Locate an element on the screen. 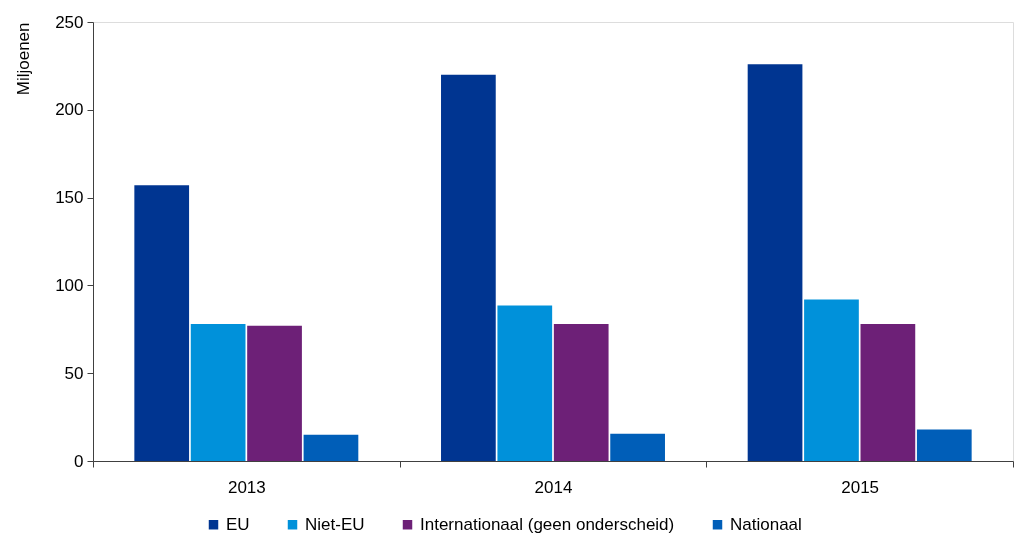  y-tick-label: 250 is located at coordinates (69, 22).